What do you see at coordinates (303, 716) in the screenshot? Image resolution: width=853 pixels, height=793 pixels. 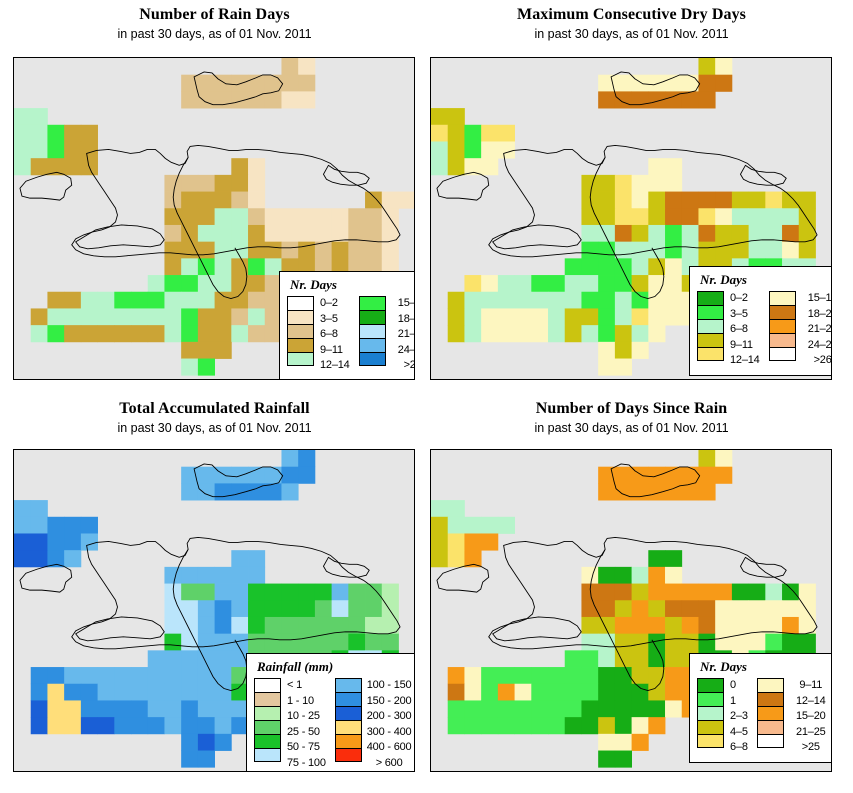 I see `legend-label: 10 - 25` at bounding box center [303, 716].